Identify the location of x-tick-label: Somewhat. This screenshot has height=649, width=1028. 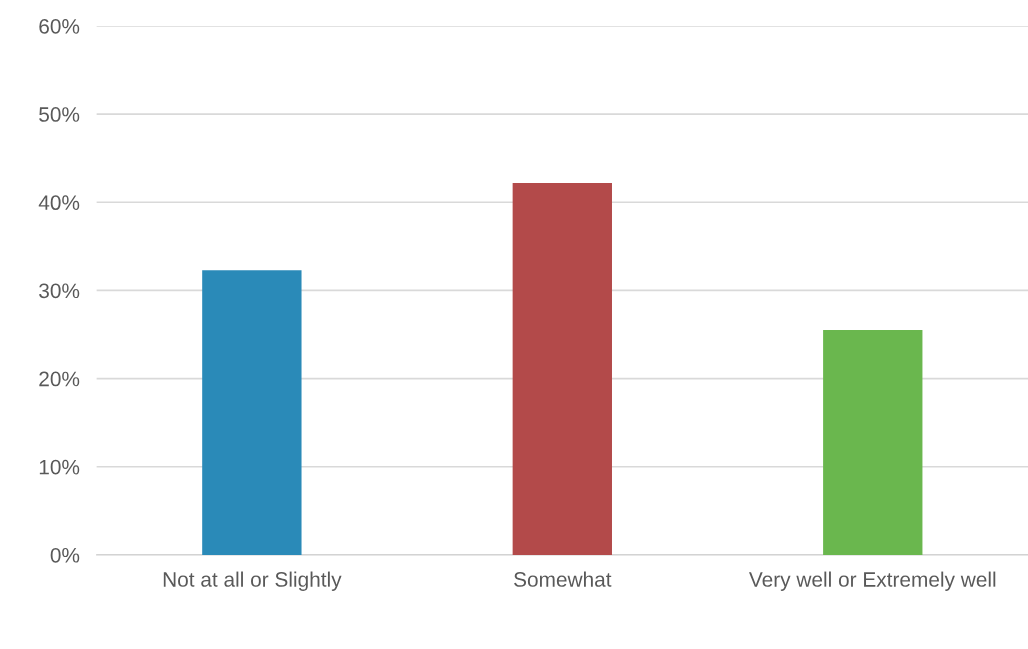
(563, 579).